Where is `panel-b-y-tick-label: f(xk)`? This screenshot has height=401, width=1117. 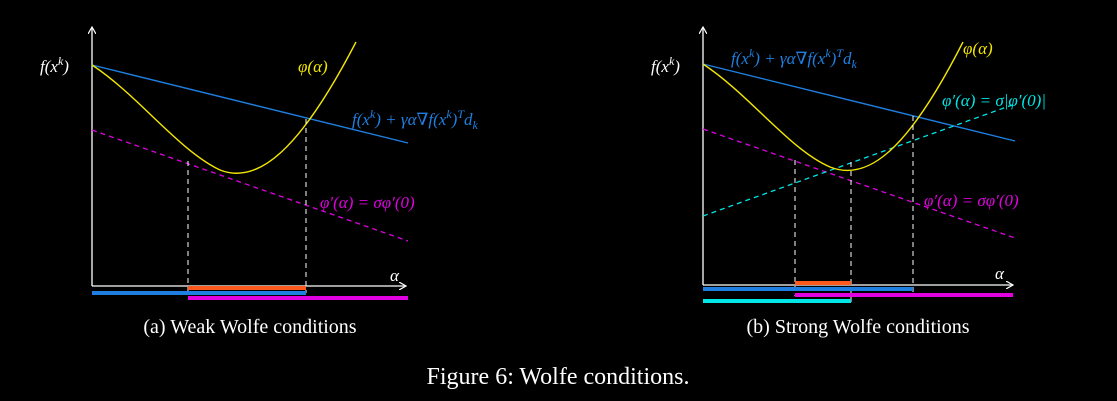 panel-b-y-tick-label: f(xk) is located at coordinates (665, 65).